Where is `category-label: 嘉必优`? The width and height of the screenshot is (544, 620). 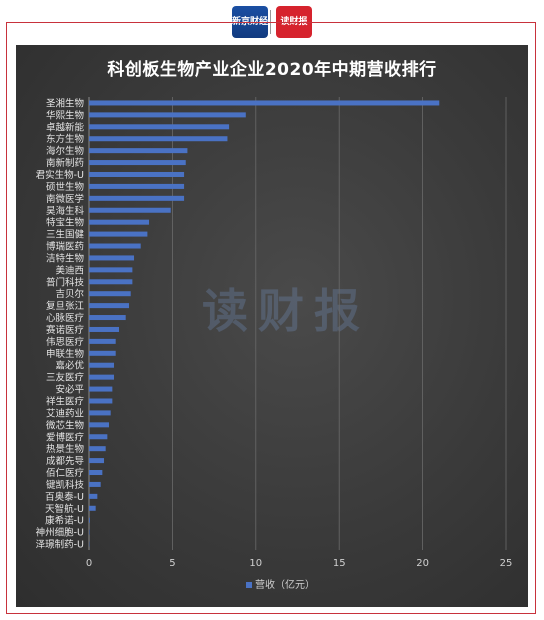 category-label: 嘉必优 is located at coordinates (69, 366).